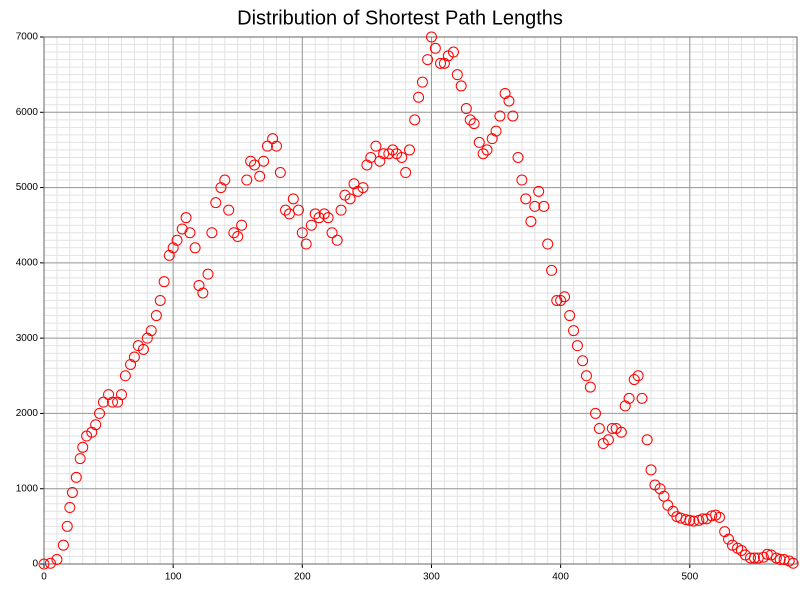  I want to click on chart-title: Distribution of Shortest Path Lengths, so click(400, 18).